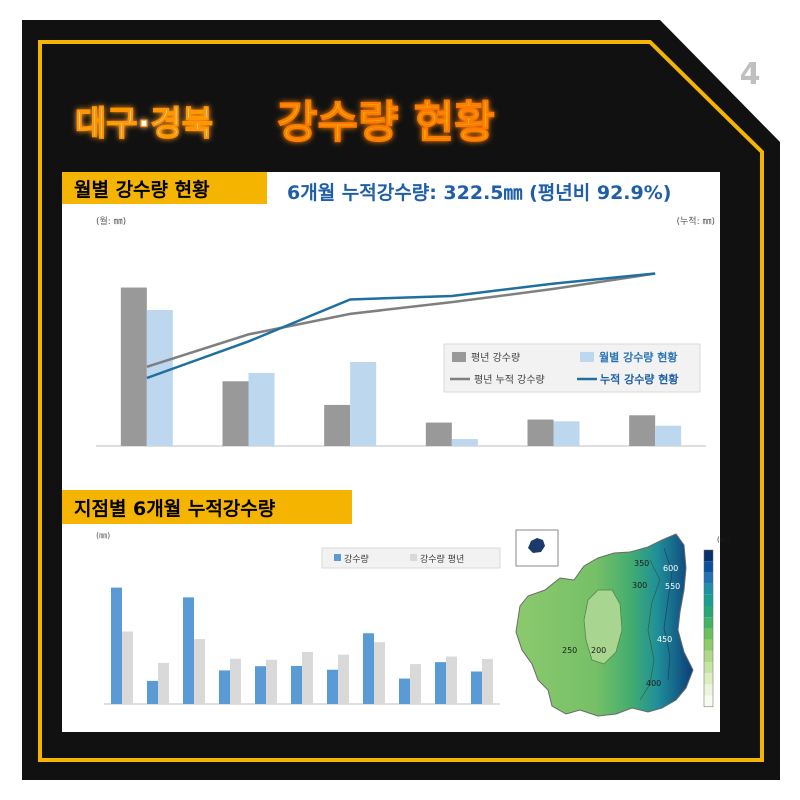  Describe the element at coordinates (103, 535) in the screenshot. I see `station-axis-unit: (㎜)` at that location.